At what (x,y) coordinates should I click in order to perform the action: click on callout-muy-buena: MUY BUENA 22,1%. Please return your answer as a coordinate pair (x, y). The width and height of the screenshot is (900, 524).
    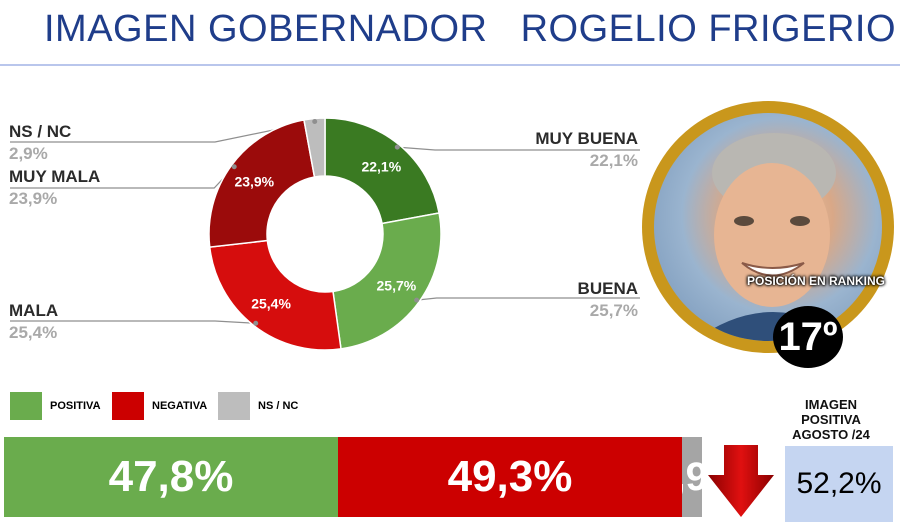
    Looking at the image, I should click on (586, 150).